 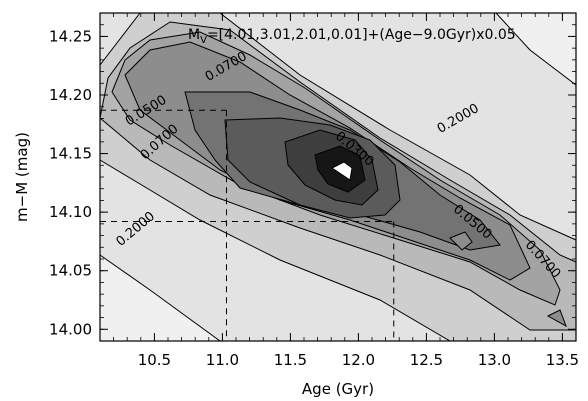 What do you see at coordinates (70, 36) in the screenshot?
I see `y-tick-label: 14.25` at bounding box center [70, 36].